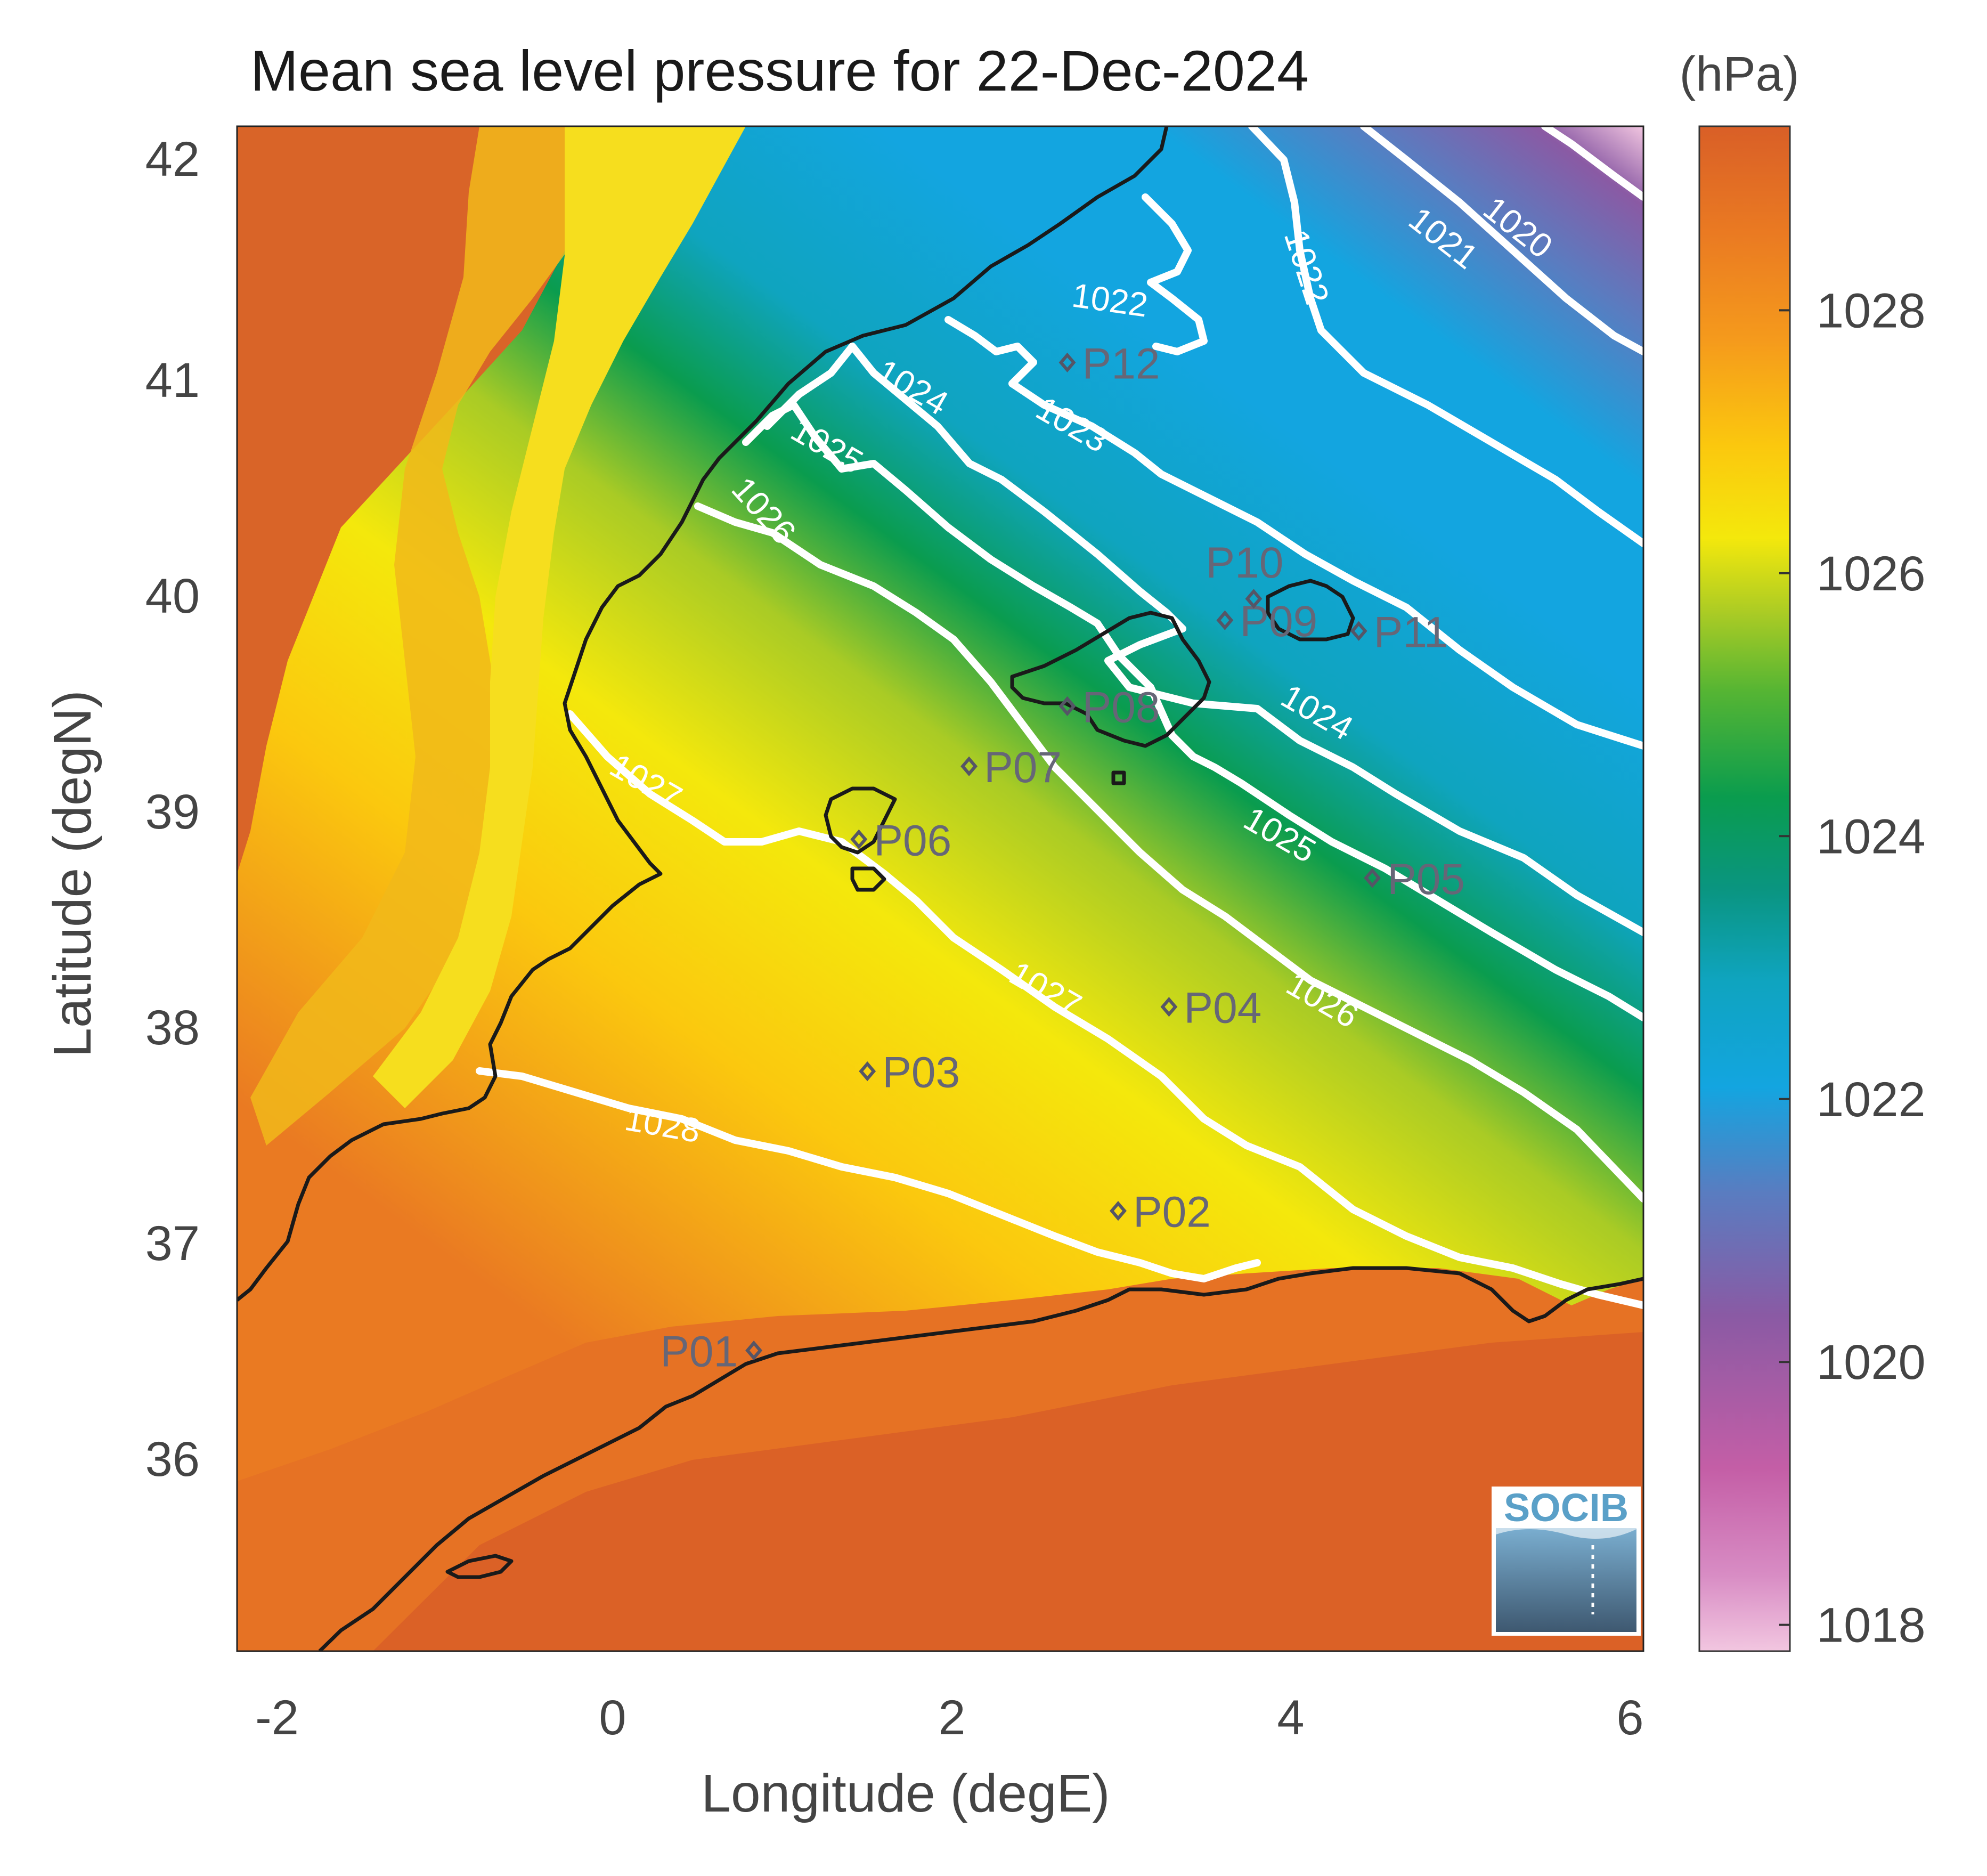  I want to click on colorbar: (hPa) 1028 1026 1024 1022 1020 1018, so click(1803, 850).